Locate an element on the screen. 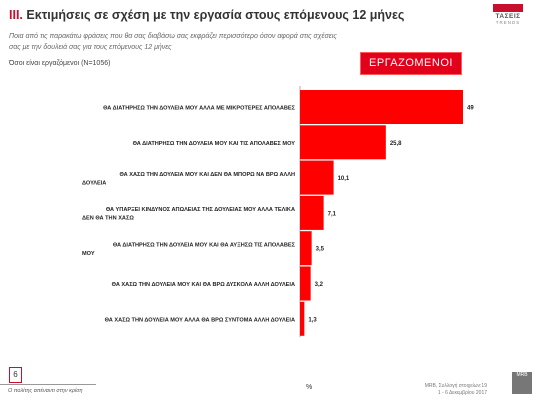  logo-name: ΤΑΣΕΙΣ is located at coordinates (508, 16).